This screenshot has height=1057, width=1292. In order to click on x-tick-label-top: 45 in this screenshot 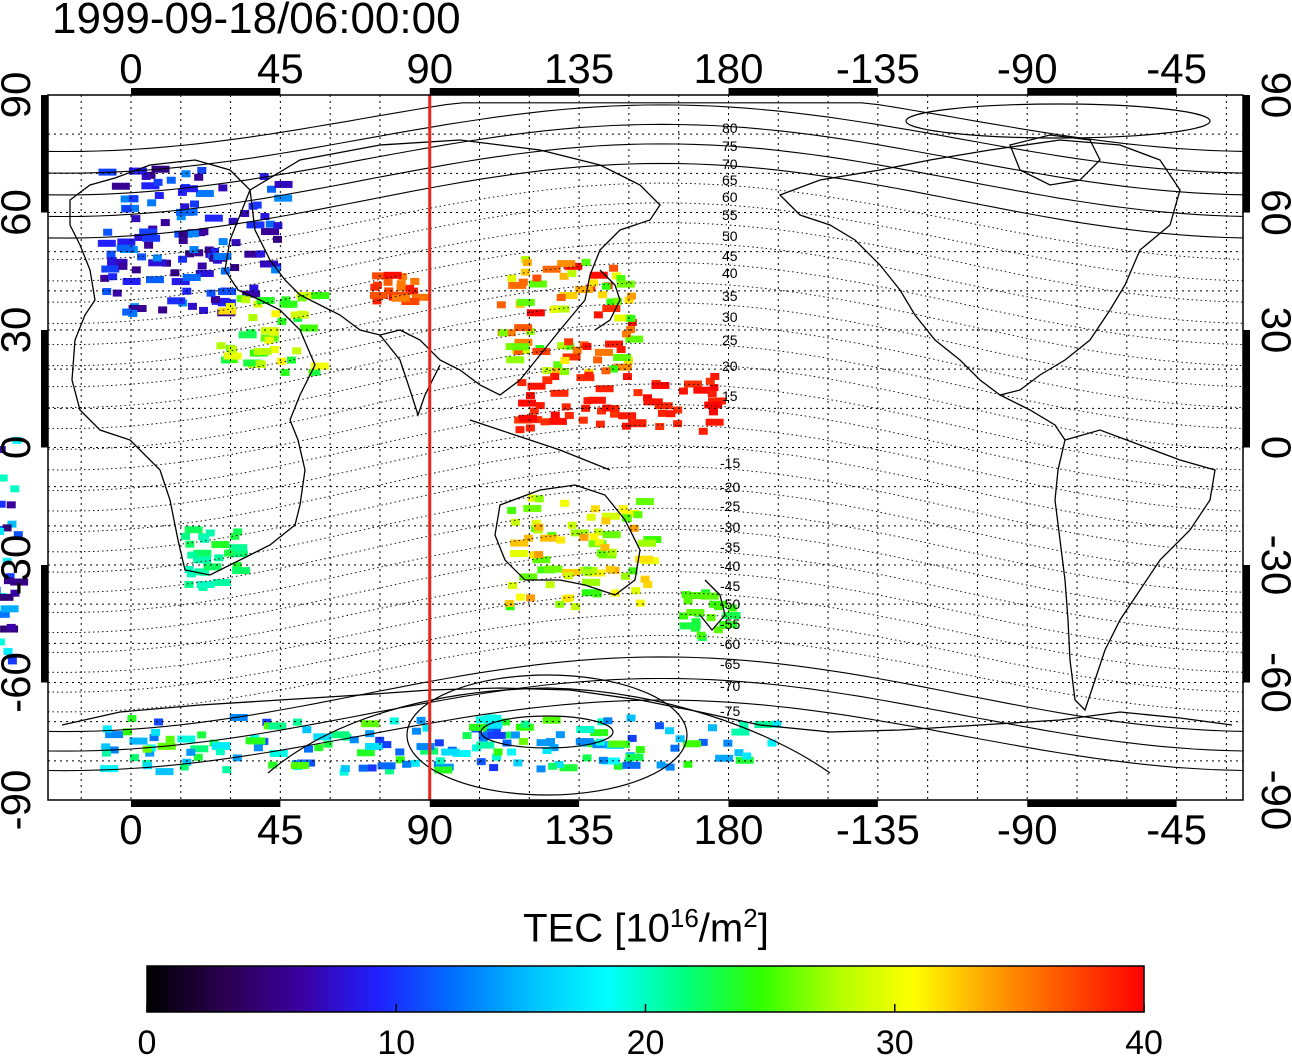, I will do `click(280, 68)`.